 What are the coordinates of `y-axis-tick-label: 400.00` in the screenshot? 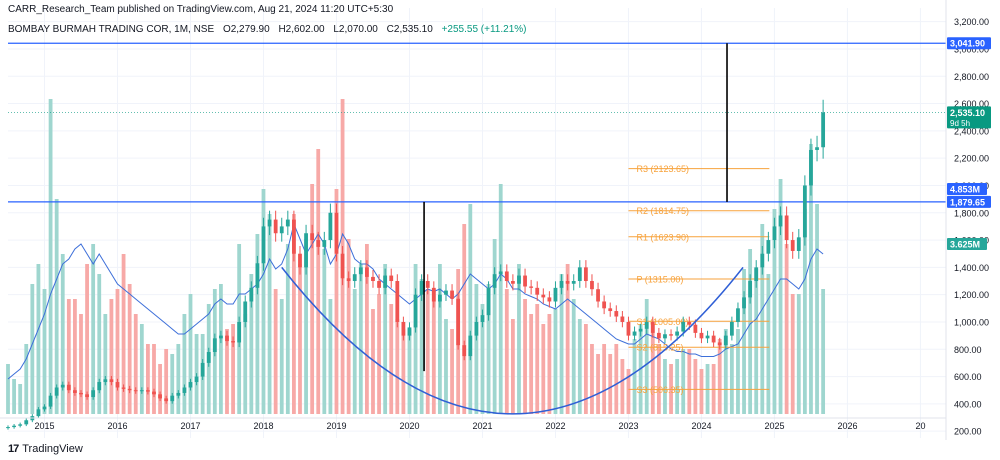 It's located at (968, 404).